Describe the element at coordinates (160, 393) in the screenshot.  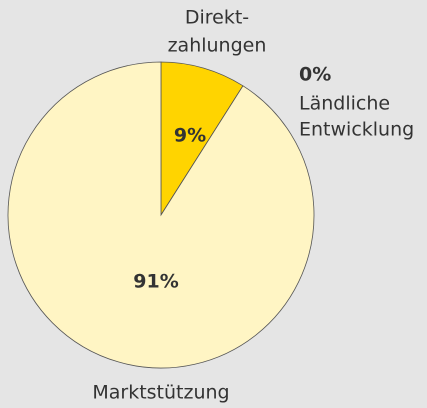
I see `slice-label: Marktstützung` at that location.